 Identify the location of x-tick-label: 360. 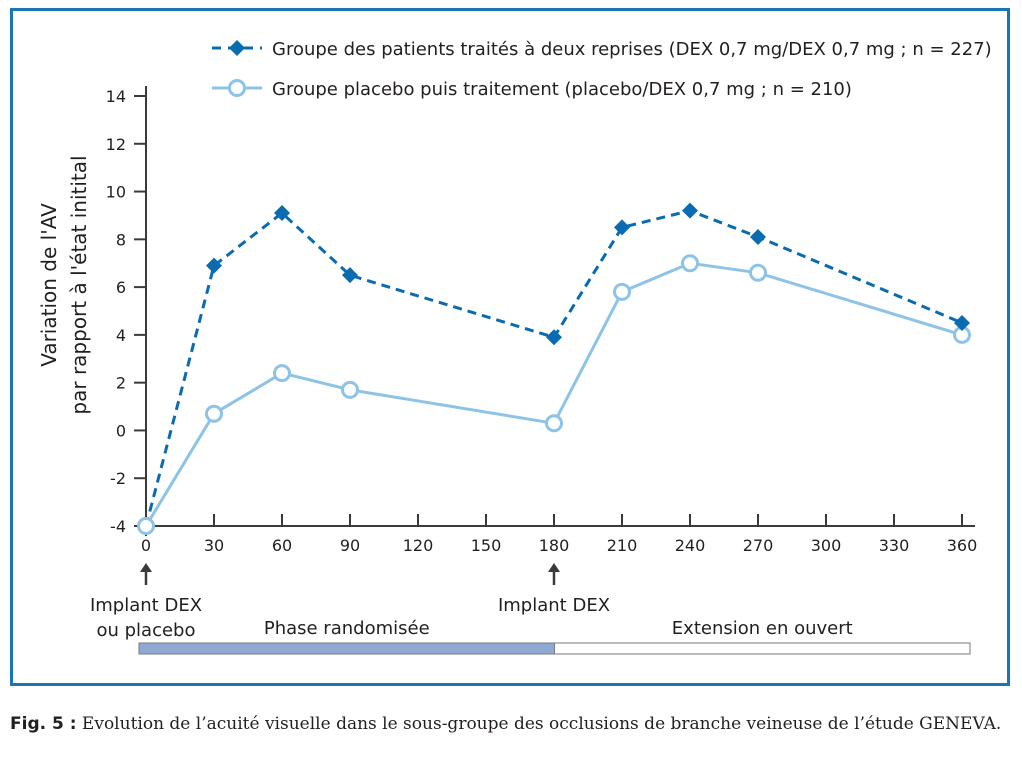
(962, 545).